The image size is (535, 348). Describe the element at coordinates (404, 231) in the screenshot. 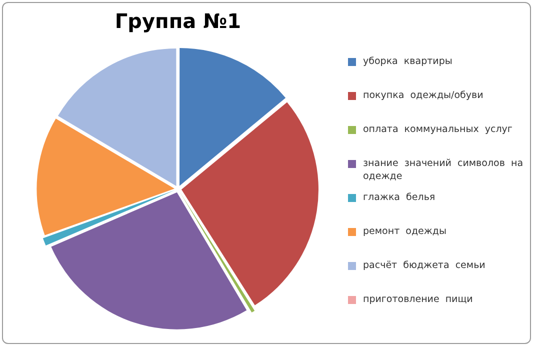

I see `legend-label: ремонт одежды` at that location.